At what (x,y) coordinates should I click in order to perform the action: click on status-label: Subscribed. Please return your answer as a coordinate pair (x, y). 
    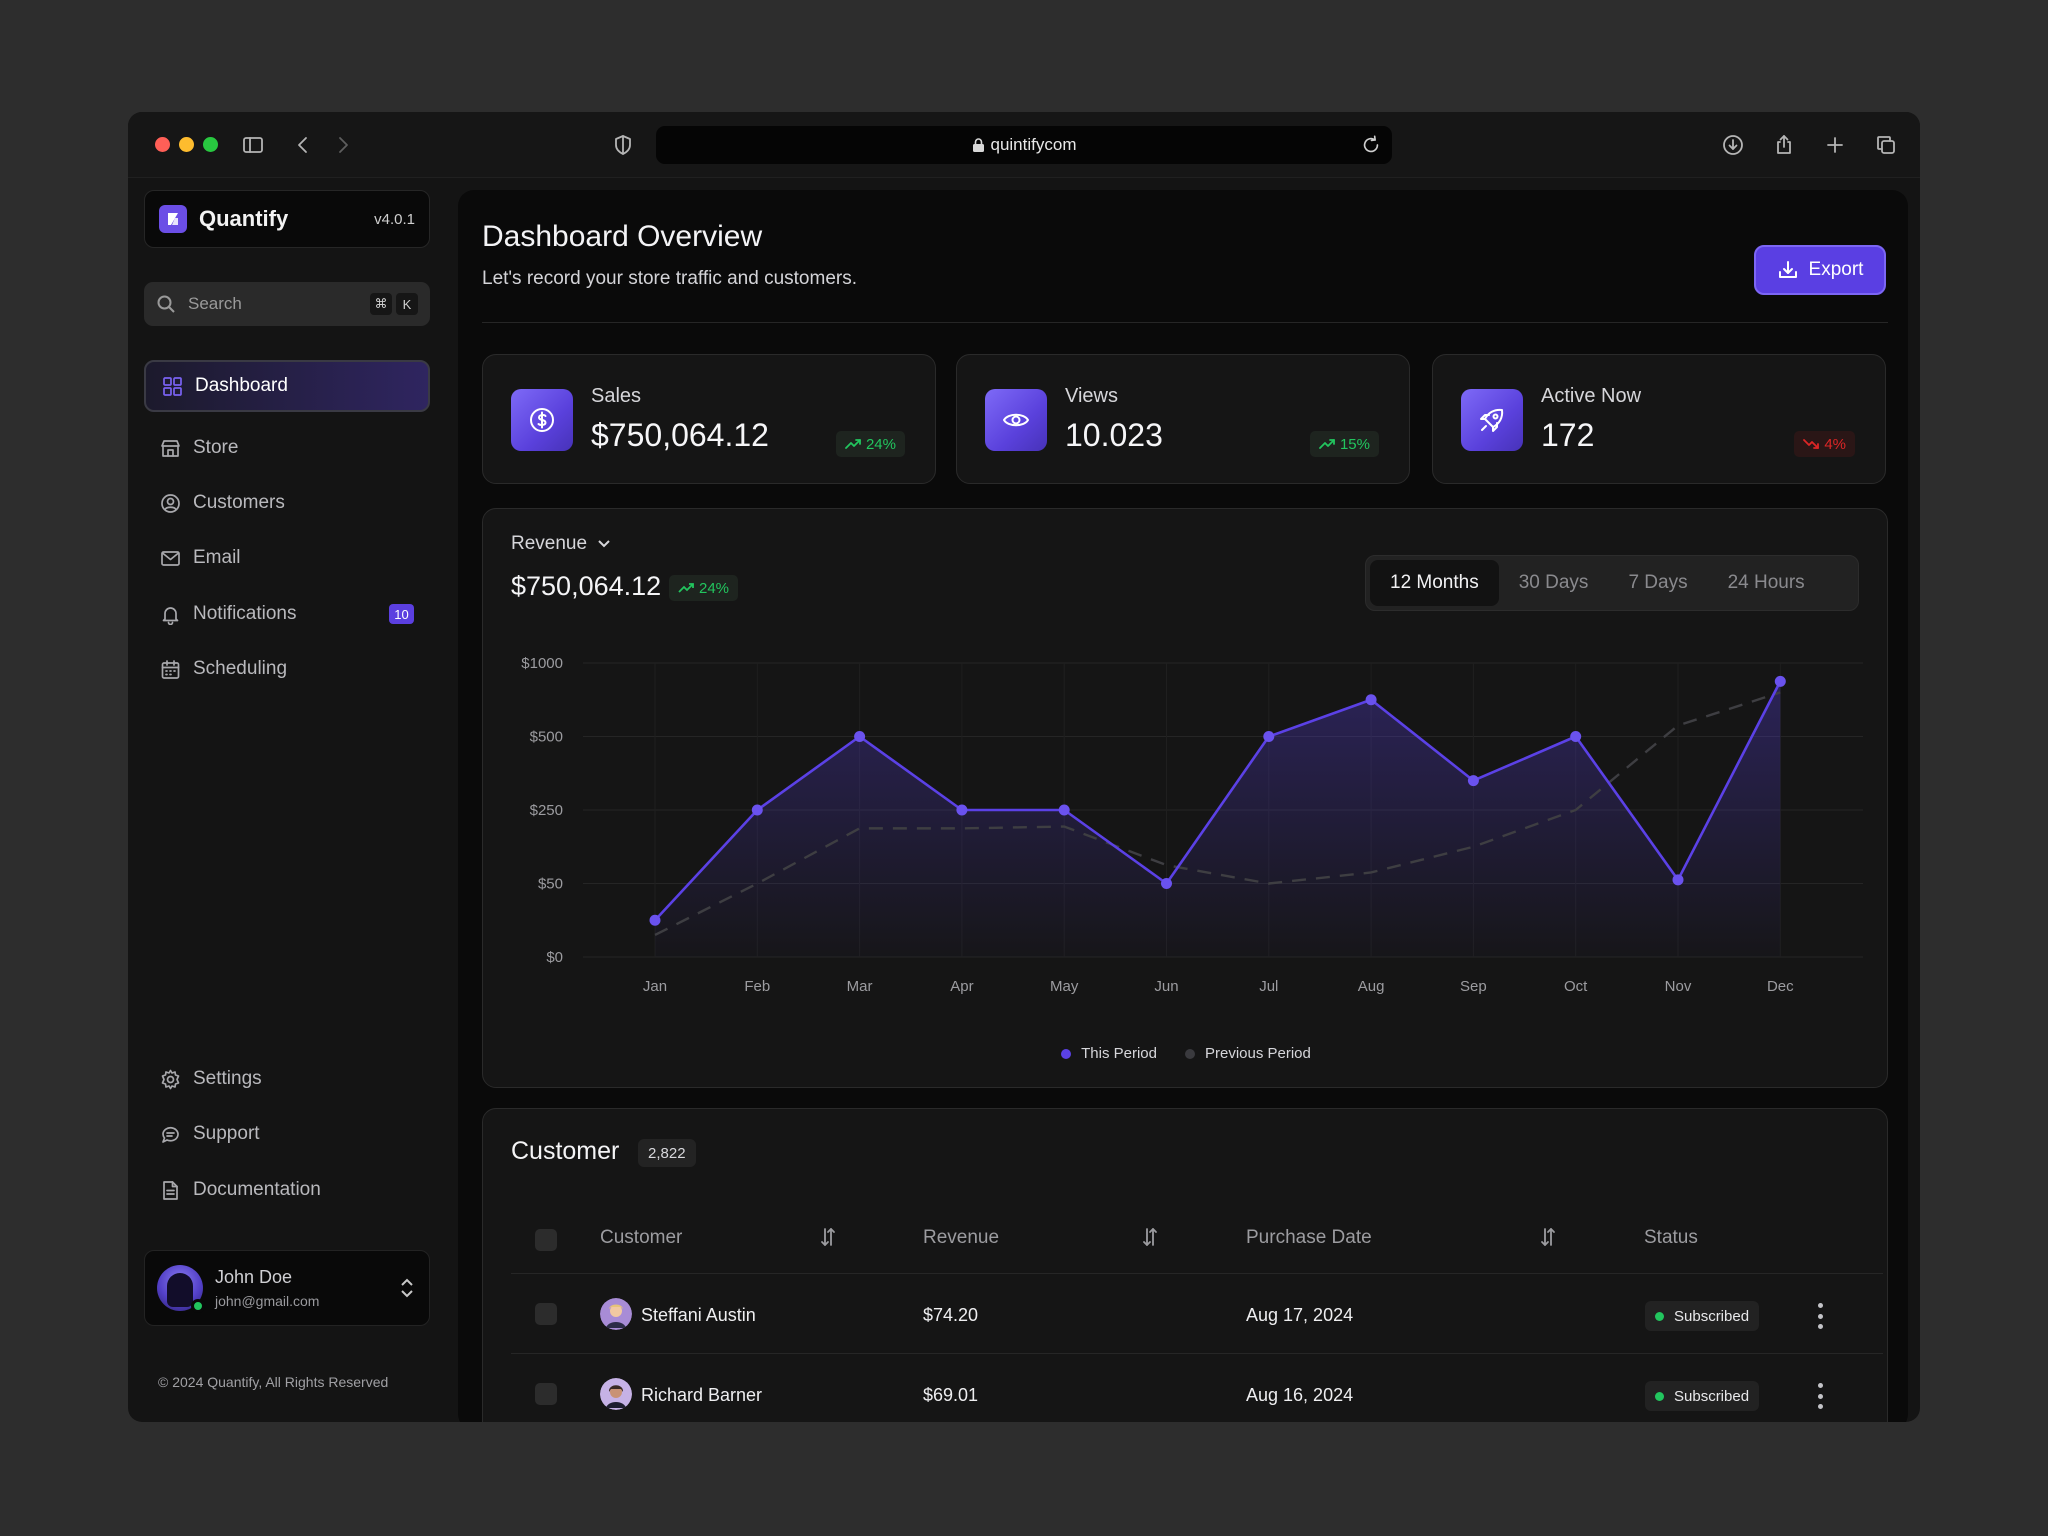
    Looking at the image, I should click on (1712, 1396).